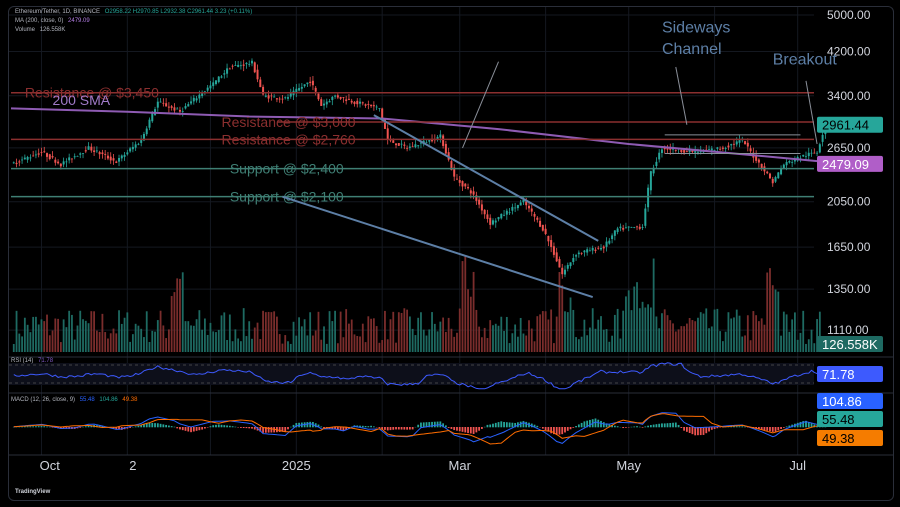 Image resolution: width=900 pixels, height=507 pixels. Describe the element at coordinates (849, 289) in the screenshot. I see `y-tick-label: 1350.00` at that location.